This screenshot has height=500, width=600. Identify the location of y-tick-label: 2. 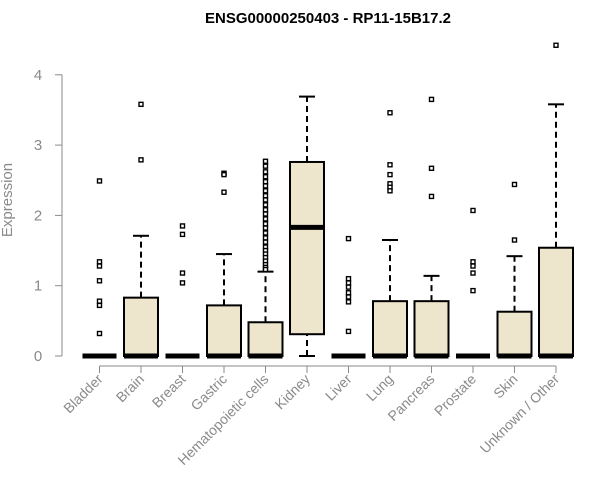
(38, 215).